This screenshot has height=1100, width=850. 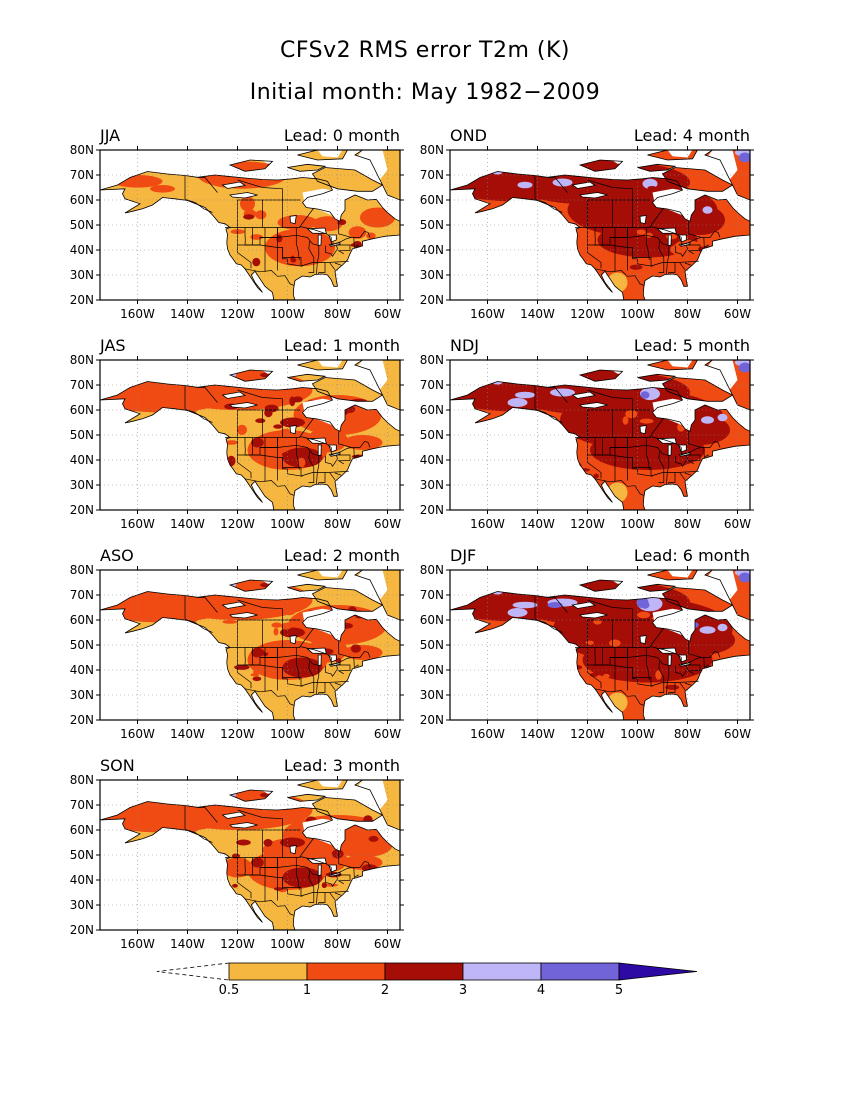 I want to click on panel-season: SON, so click(x=117, y=765).